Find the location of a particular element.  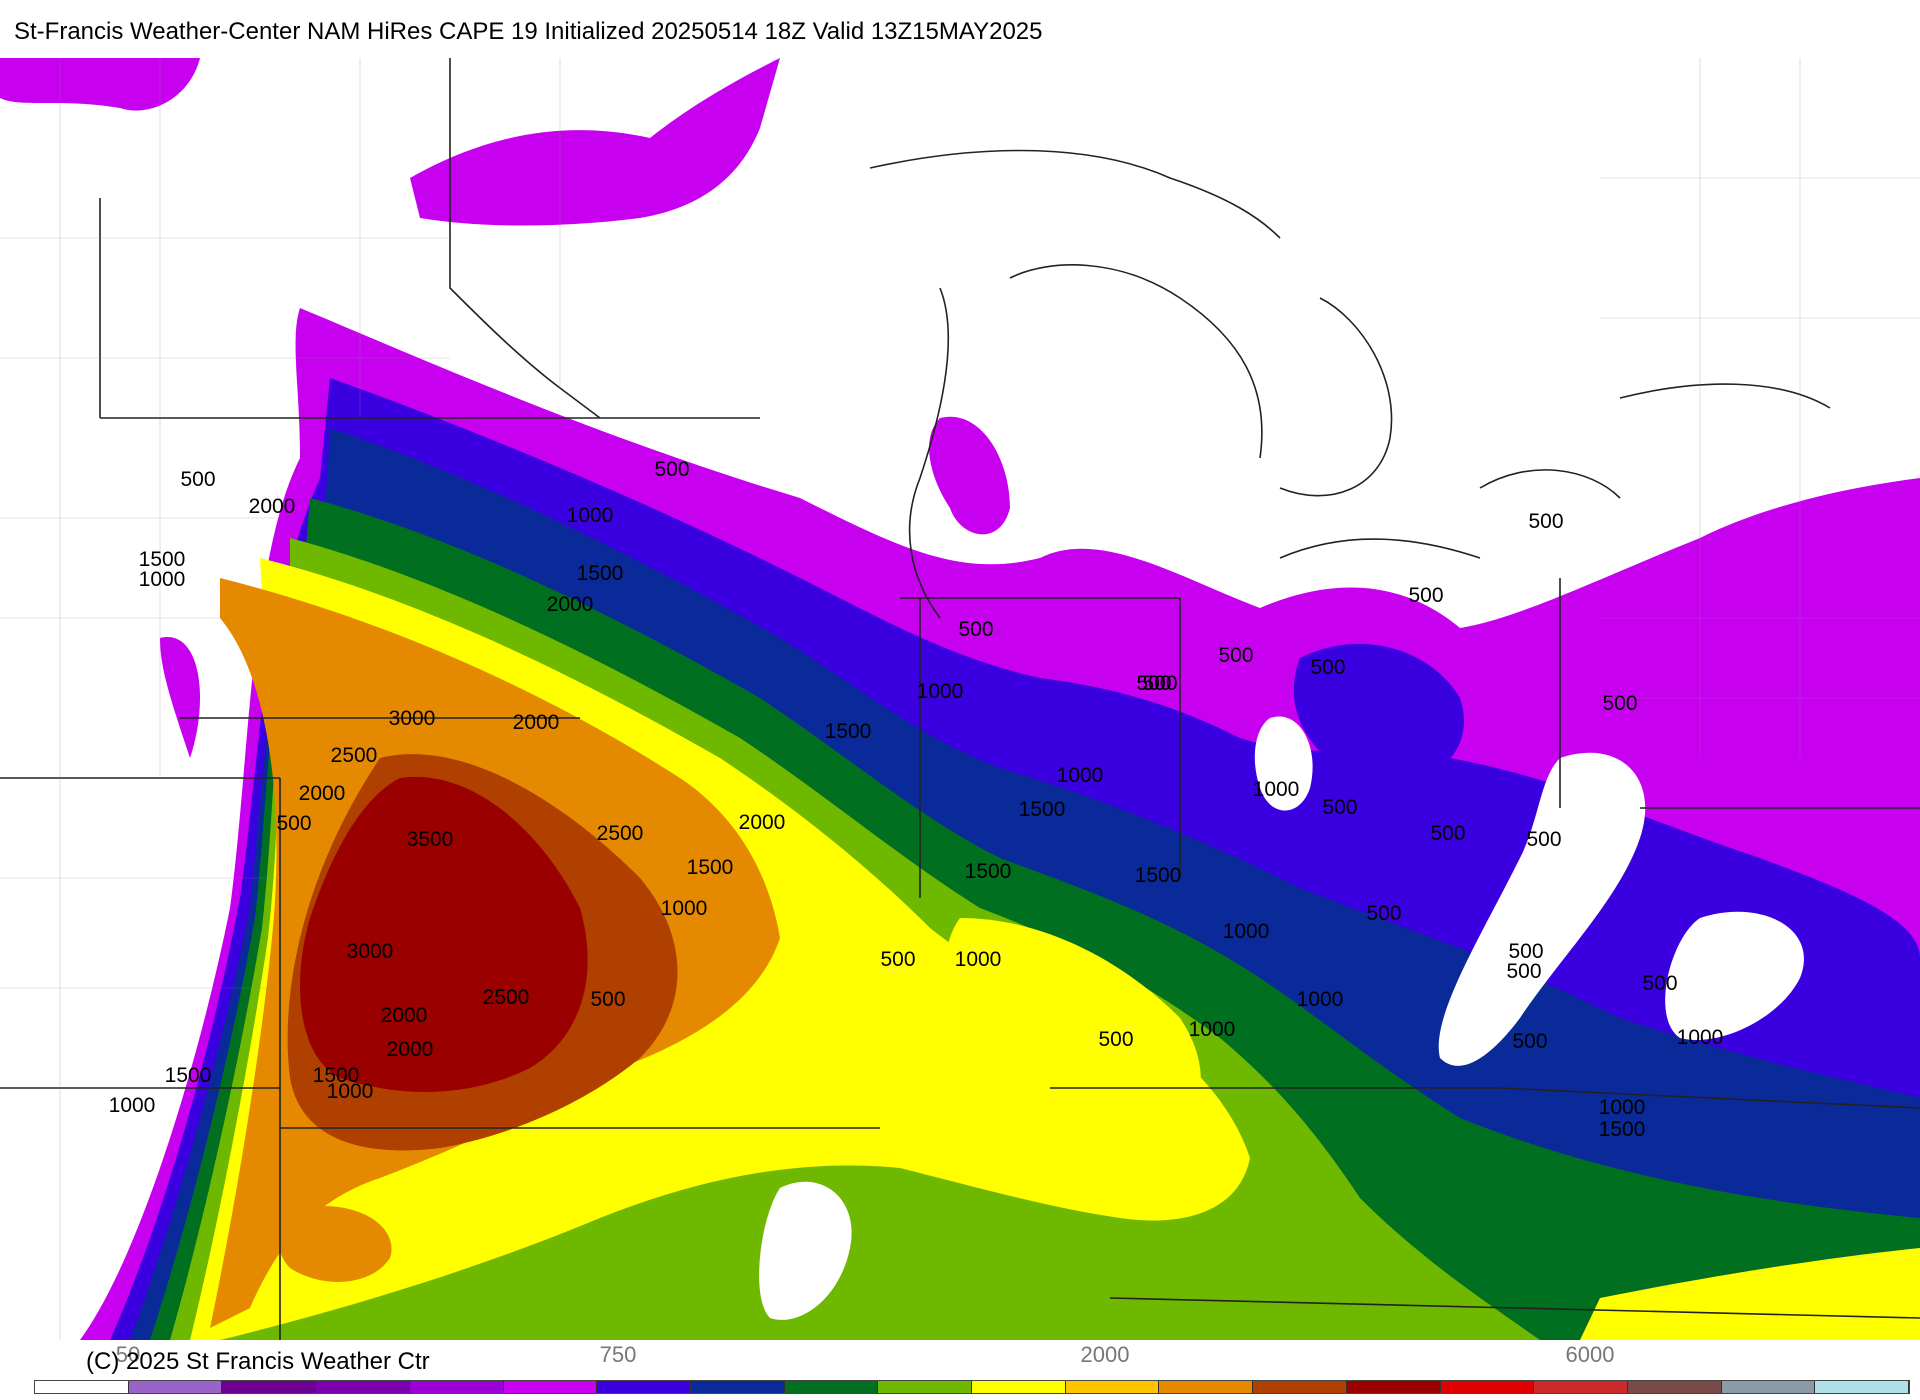

colorbar is located at coordinates (972, 1387).